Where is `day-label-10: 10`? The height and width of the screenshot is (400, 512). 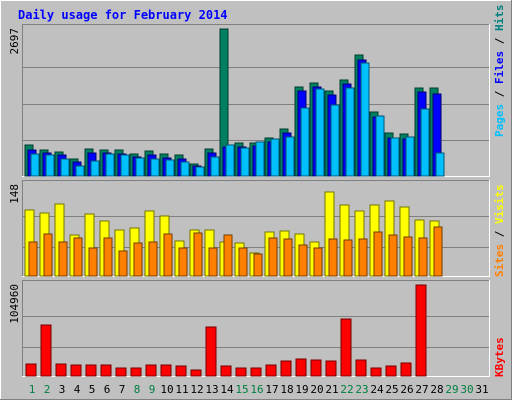 day-label-10: 10 is located at coordinates (166, 389).